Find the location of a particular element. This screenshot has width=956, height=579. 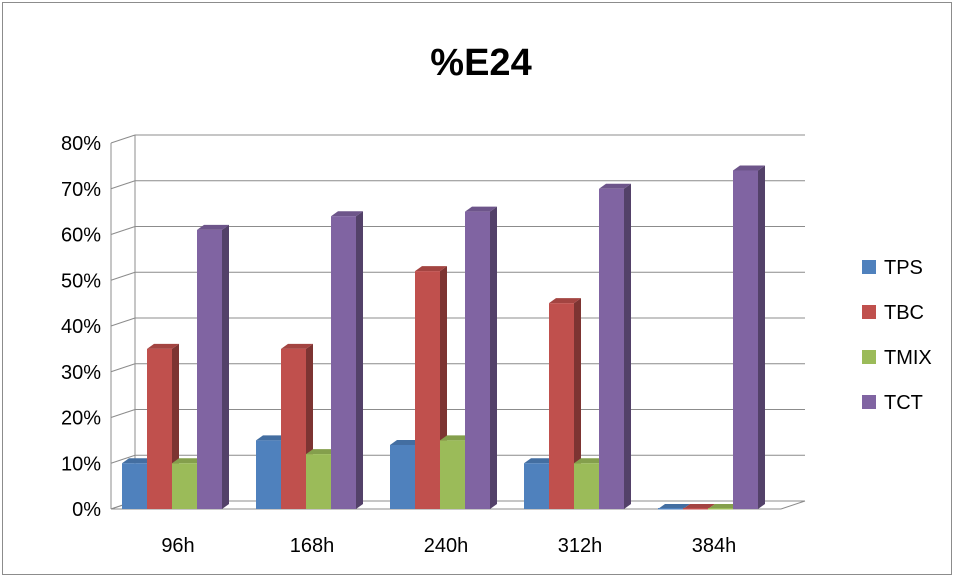

x-tick-label: 168h is located at coordinates (312, 546).